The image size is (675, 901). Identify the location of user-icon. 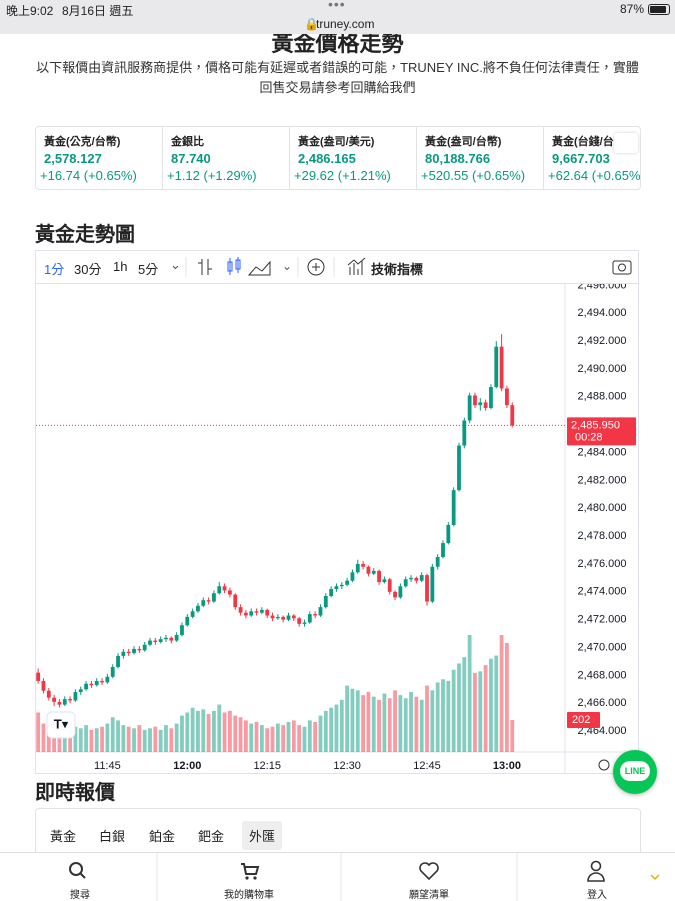
(596, 871).